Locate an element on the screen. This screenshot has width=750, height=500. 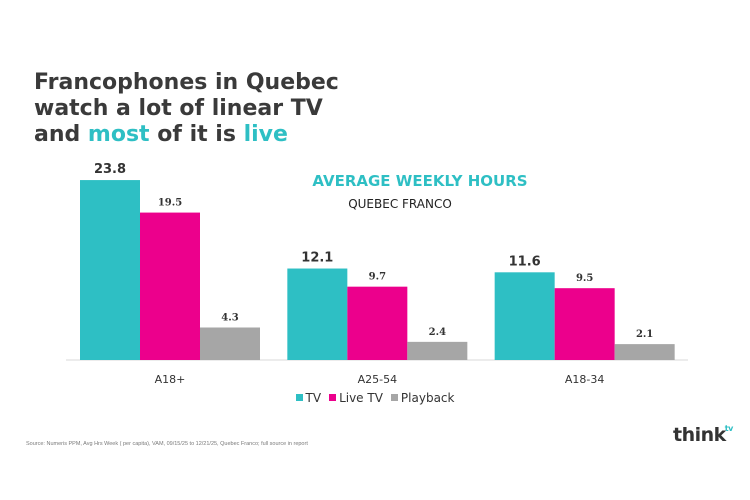
data-label-live-tv-a18-34: 9.5 is located at coordinates (584, 278).